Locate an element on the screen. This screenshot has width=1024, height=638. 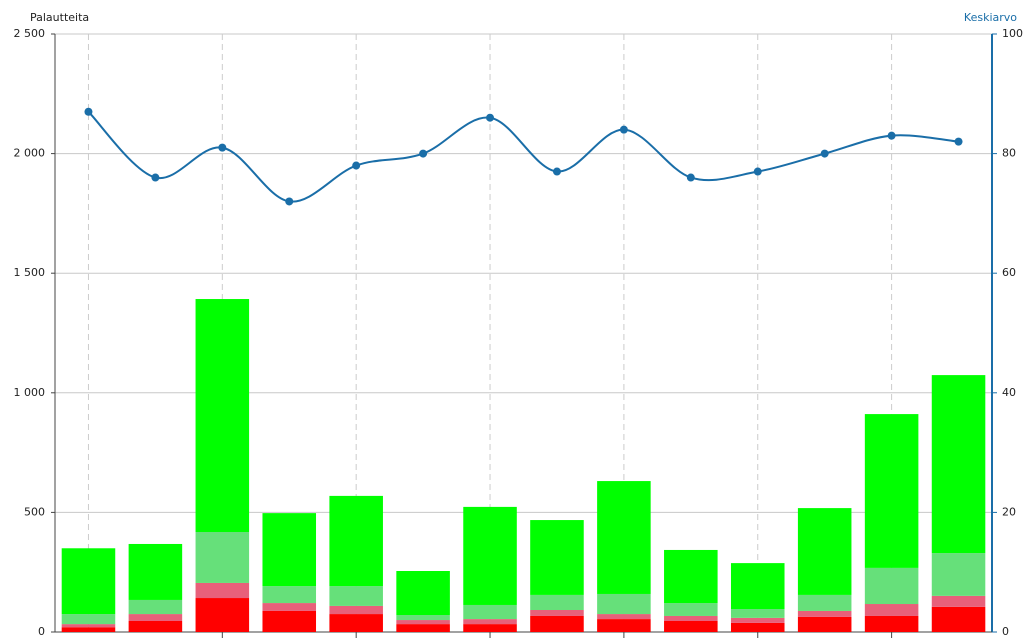
line is located at coordinates (523, 157).